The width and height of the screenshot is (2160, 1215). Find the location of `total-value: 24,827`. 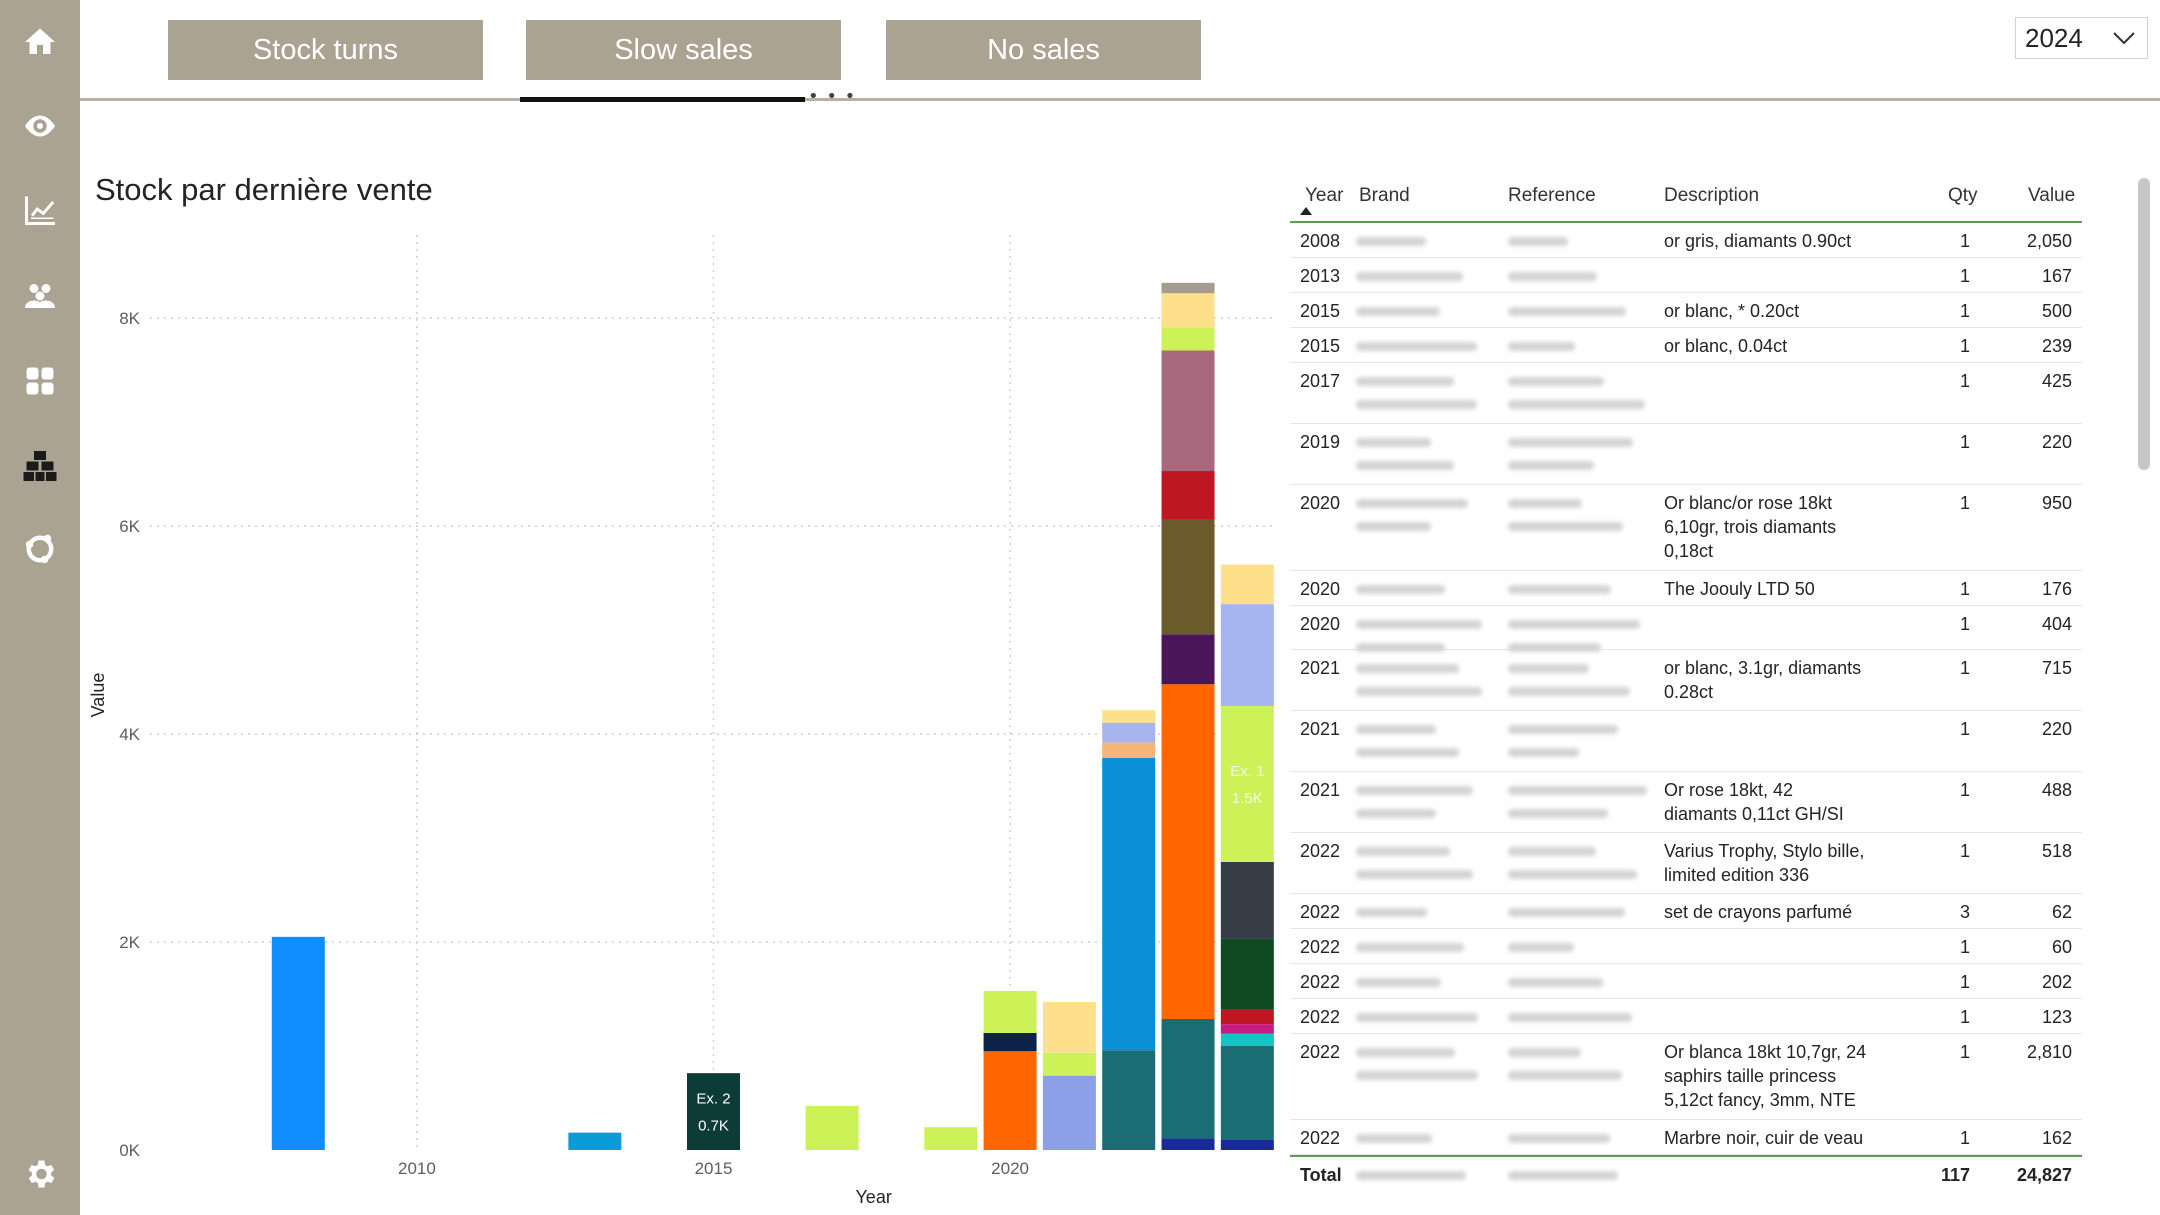

total-value: 24,827 is located at coordinates (2044, 1175).